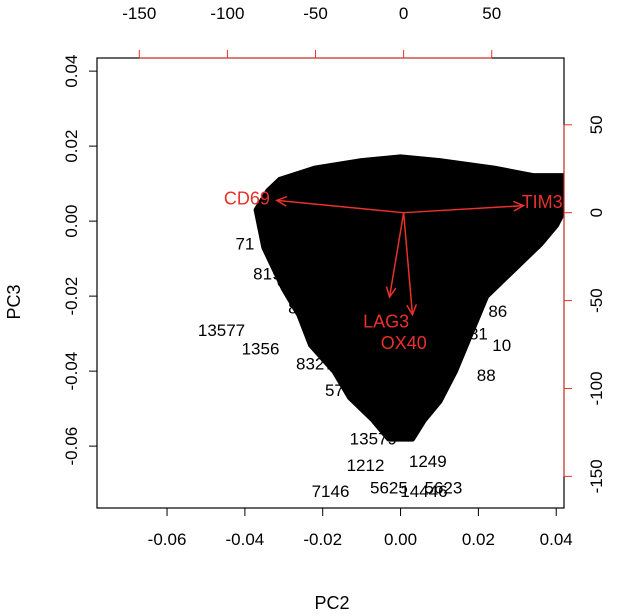 This screenshot has width=617, height=616. Describe the element at coordinates (244, 244) in the screenshot. I see `observation-label: 71` at that location.